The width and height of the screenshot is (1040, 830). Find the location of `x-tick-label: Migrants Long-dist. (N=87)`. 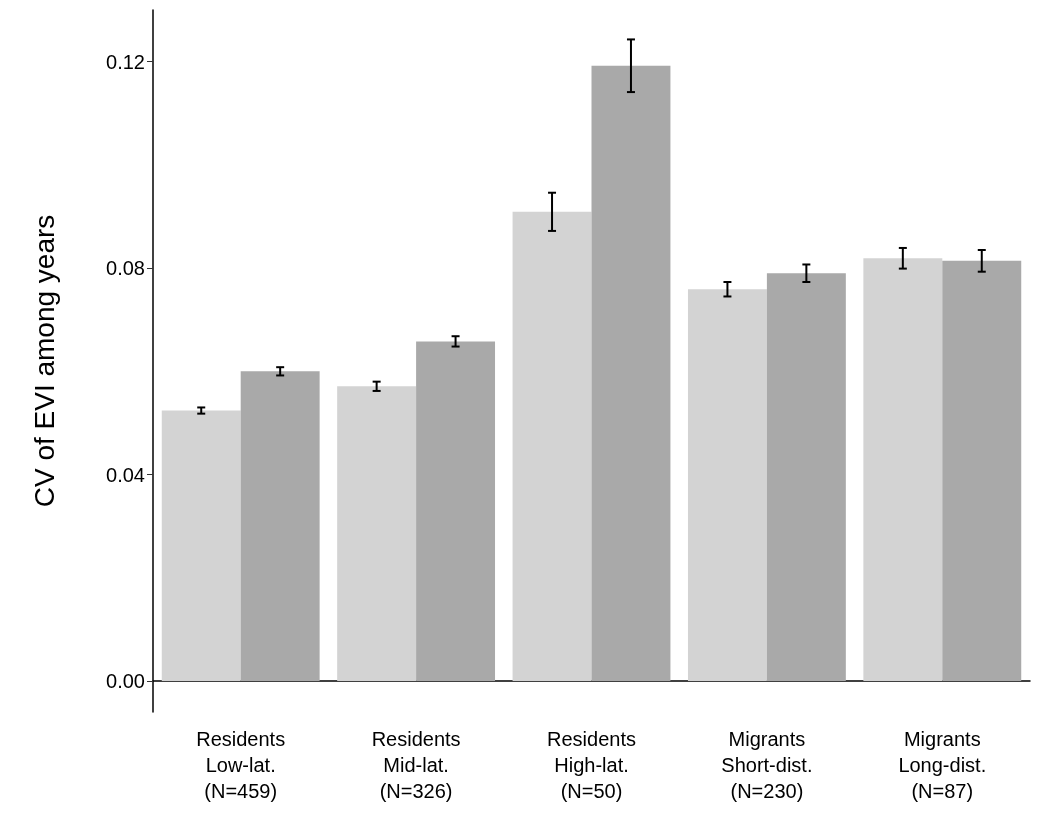

x-tick-label: Migrants Long-dist. (N=87) is located at coordinates (942, 765).